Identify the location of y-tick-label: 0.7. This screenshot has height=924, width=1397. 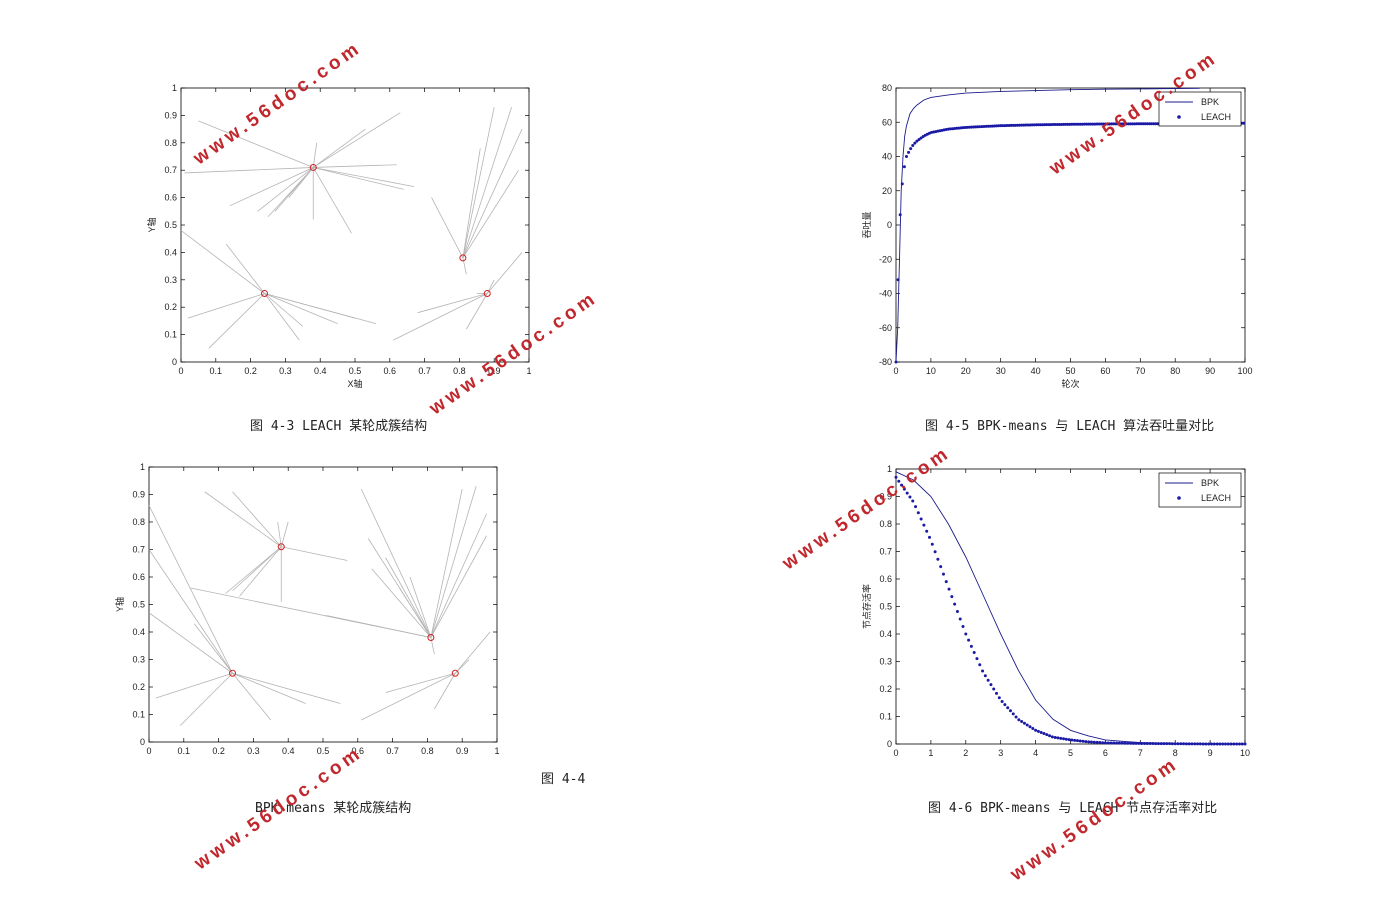
(170, 170).